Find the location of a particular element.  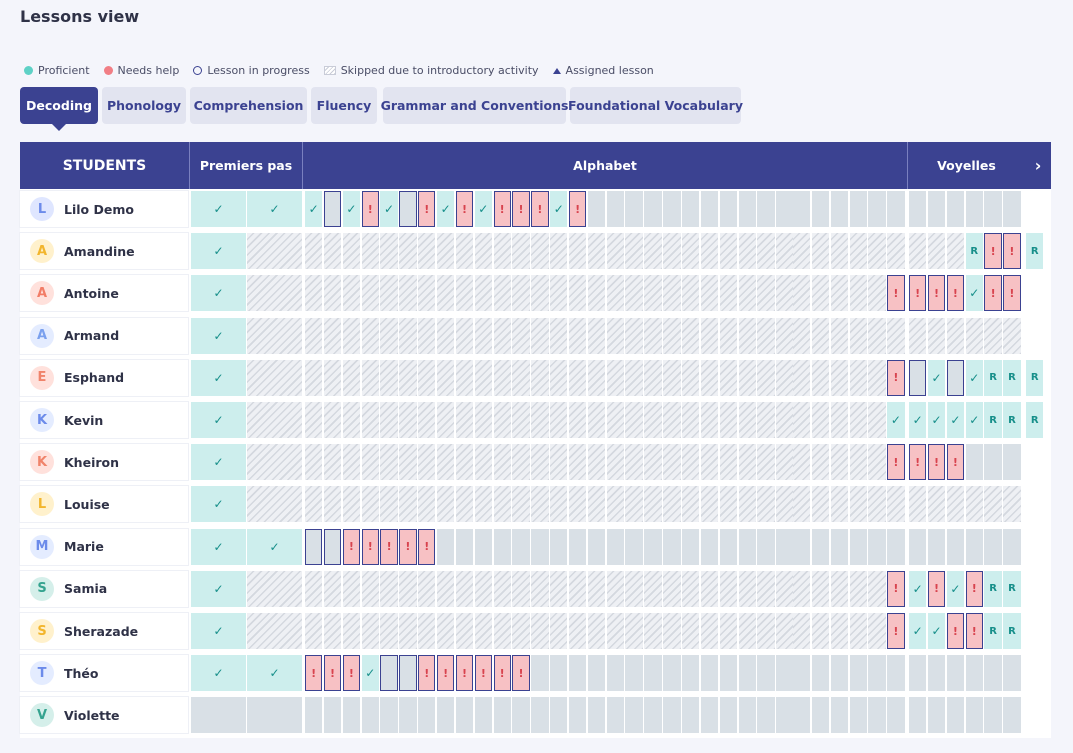

student-name-cell: S Samia is located at coordinates (104, 588).